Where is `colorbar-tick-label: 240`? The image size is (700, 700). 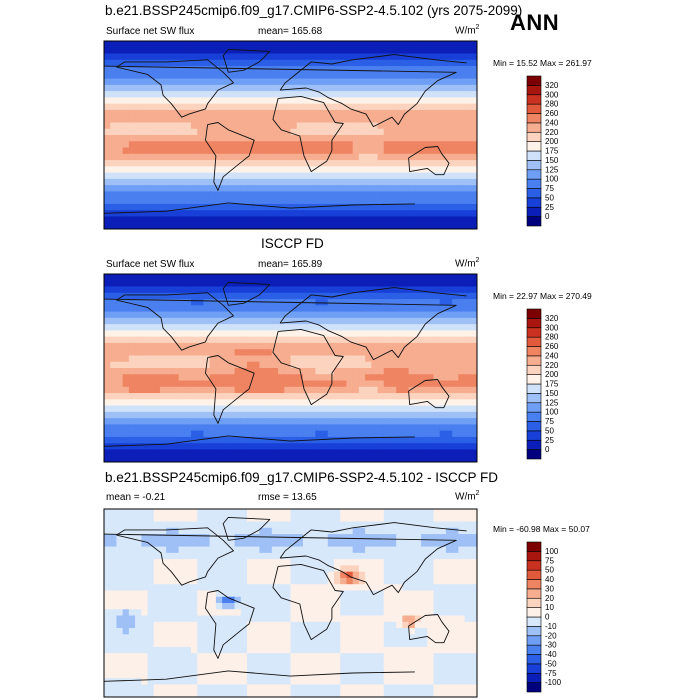 colorbar-tick-label: 240 is located at coordinates (552, 122).